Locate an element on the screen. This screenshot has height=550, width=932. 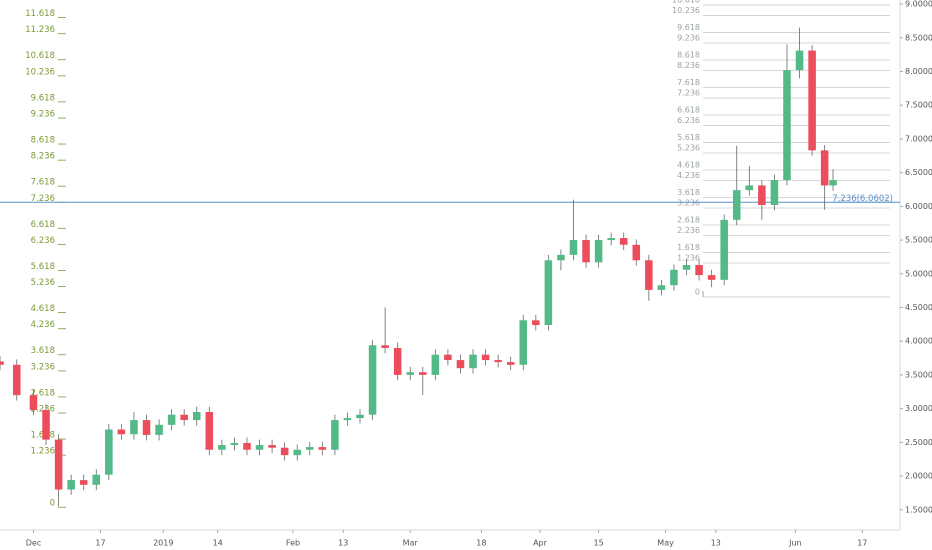
x-tick-label: May is located at coordinates (665, 543).